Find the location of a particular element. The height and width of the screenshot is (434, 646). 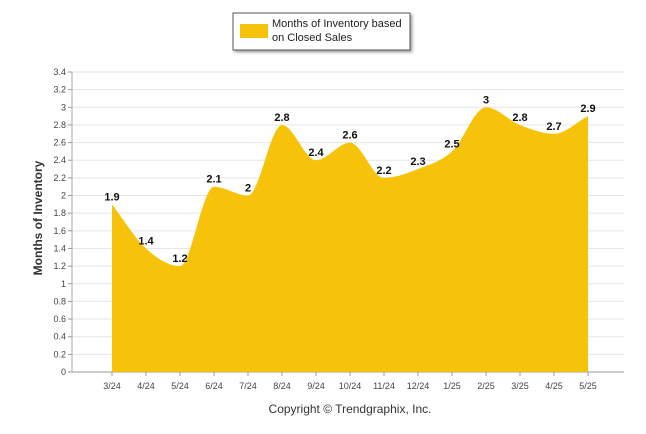

y-tick-label: 2.6 is located at coordinates (59, 143).